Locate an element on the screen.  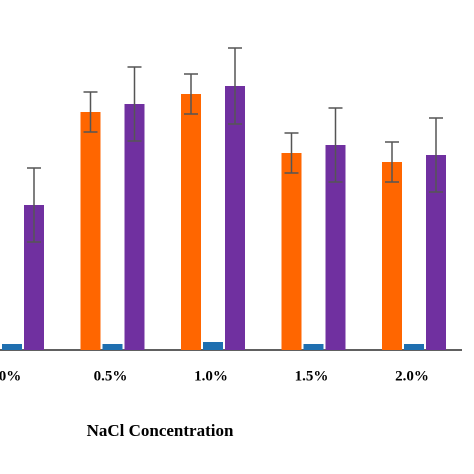
x-tick-label: 2.0% is located at coordinates (412, 376).